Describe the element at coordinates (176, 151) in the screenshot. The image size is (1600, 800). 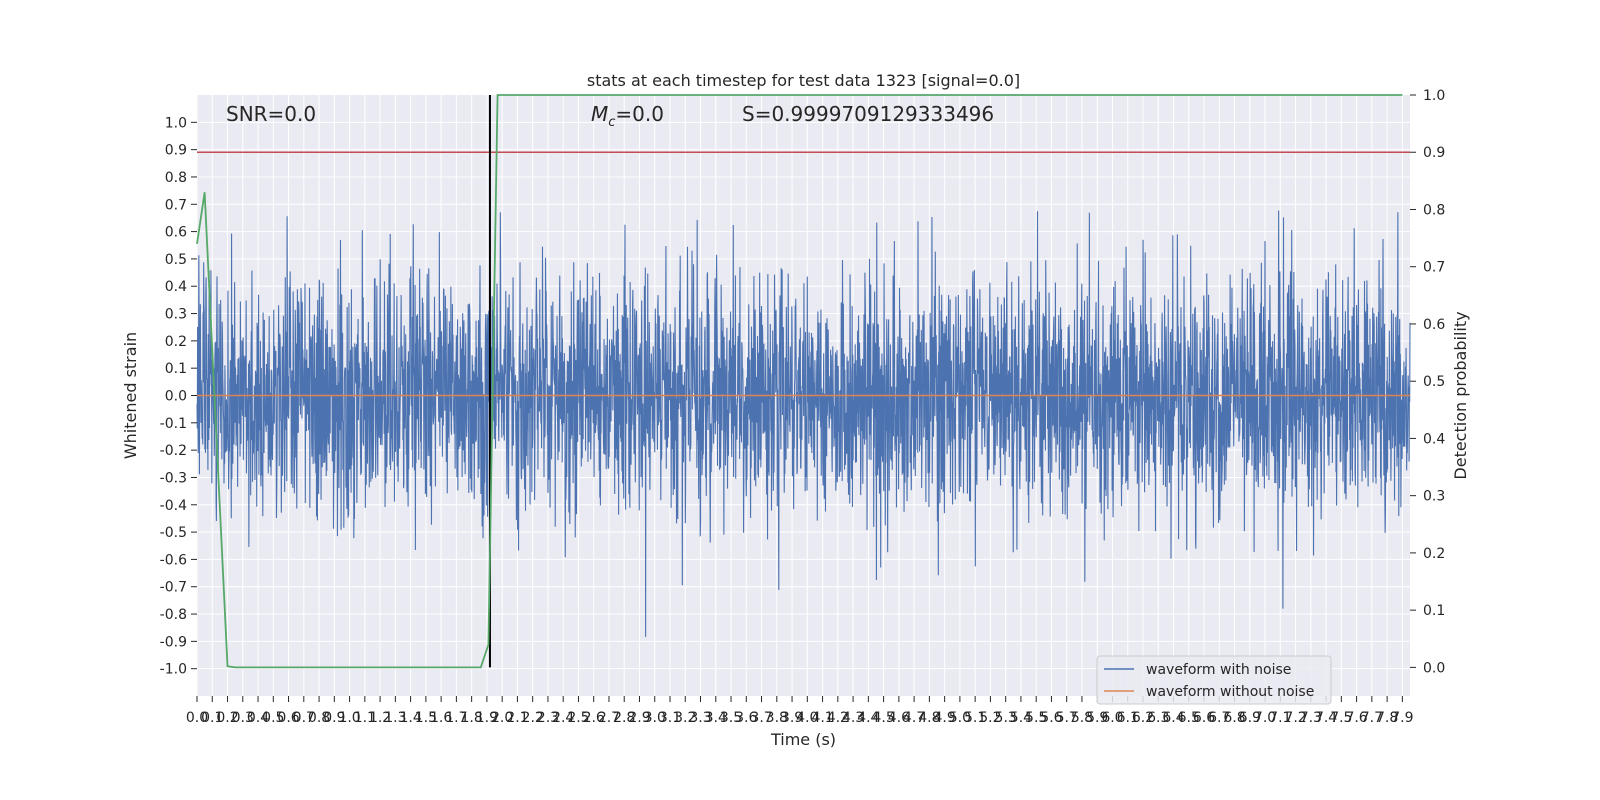
I see `y-tick-label: 0.9` at that location.